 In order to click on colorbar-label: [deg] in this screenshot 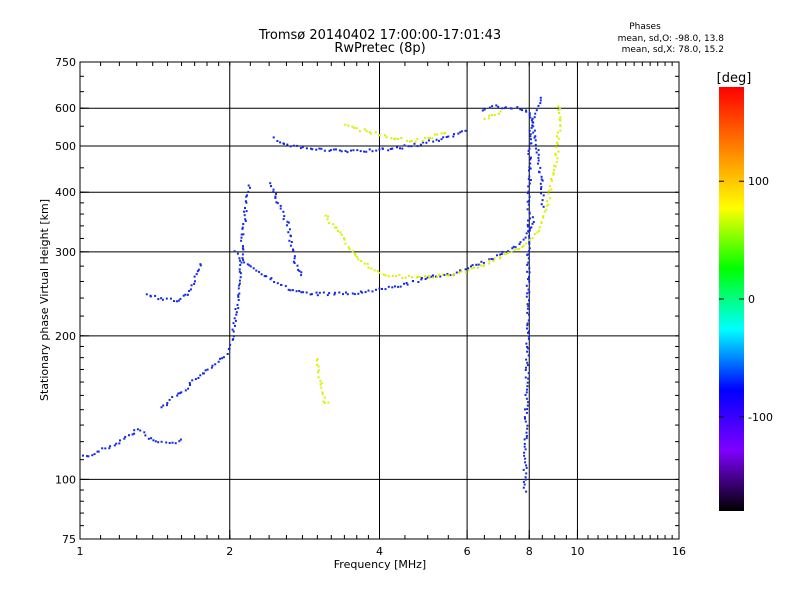, I will do `click(734, 78)`.